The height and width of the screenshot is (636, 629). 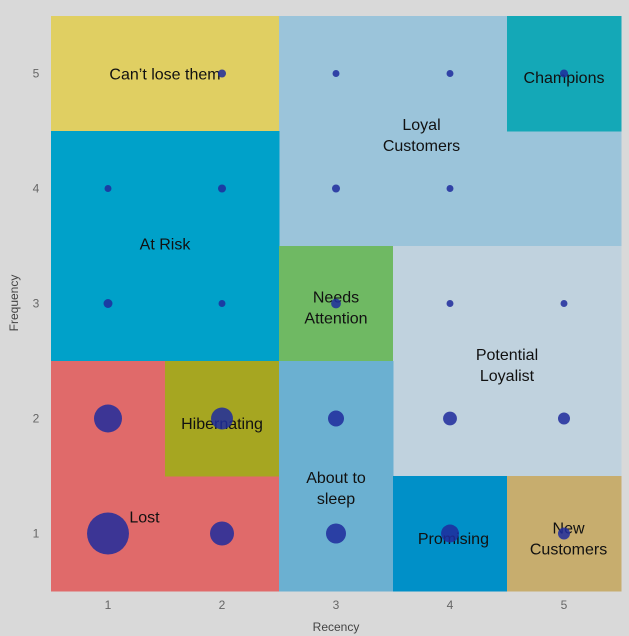 What do you see at coordinates (336, 627) in the screenshot?
I see `x-axis-label: Recency` at bounding box center [336, 627].